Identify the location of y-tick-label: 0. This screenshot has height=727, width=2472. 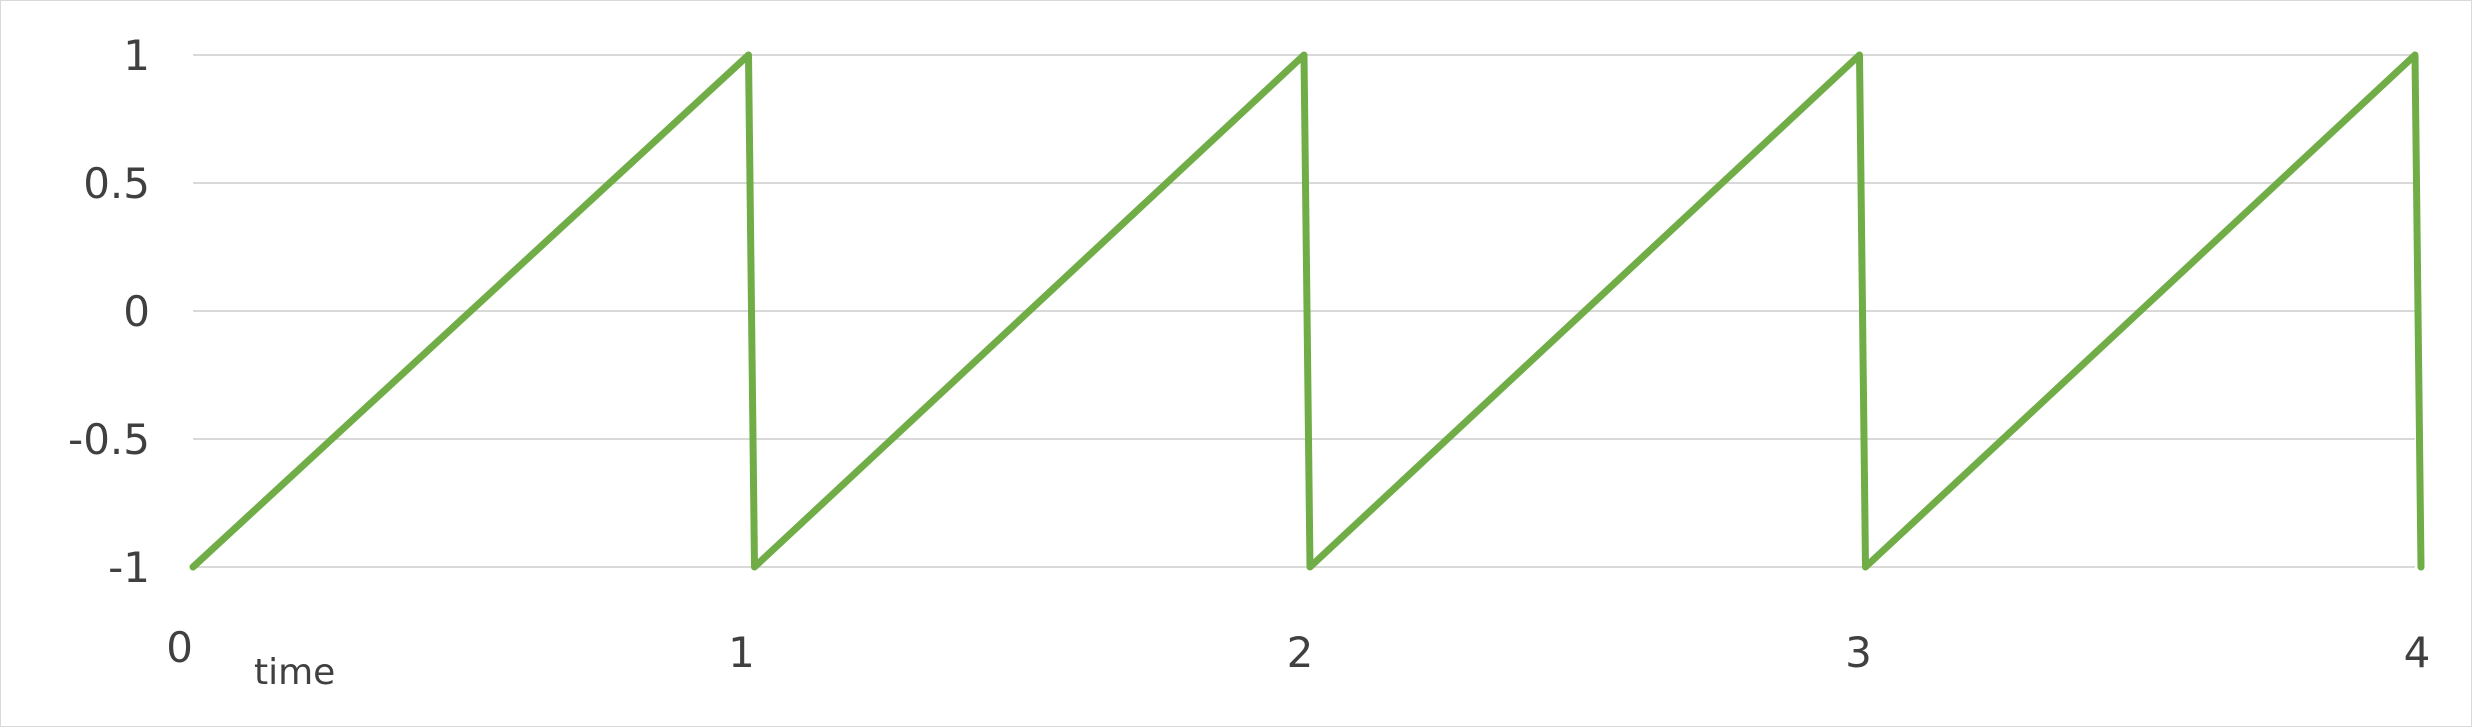
(136, 311).